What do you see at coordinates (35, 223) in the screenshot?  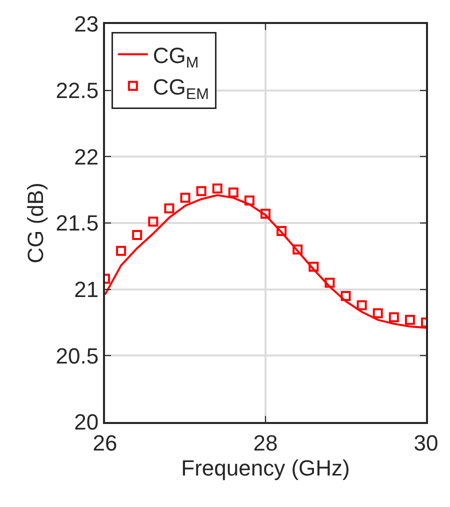 I see `y-axis-title: CG (dB)` at bounding box center [35, 223].